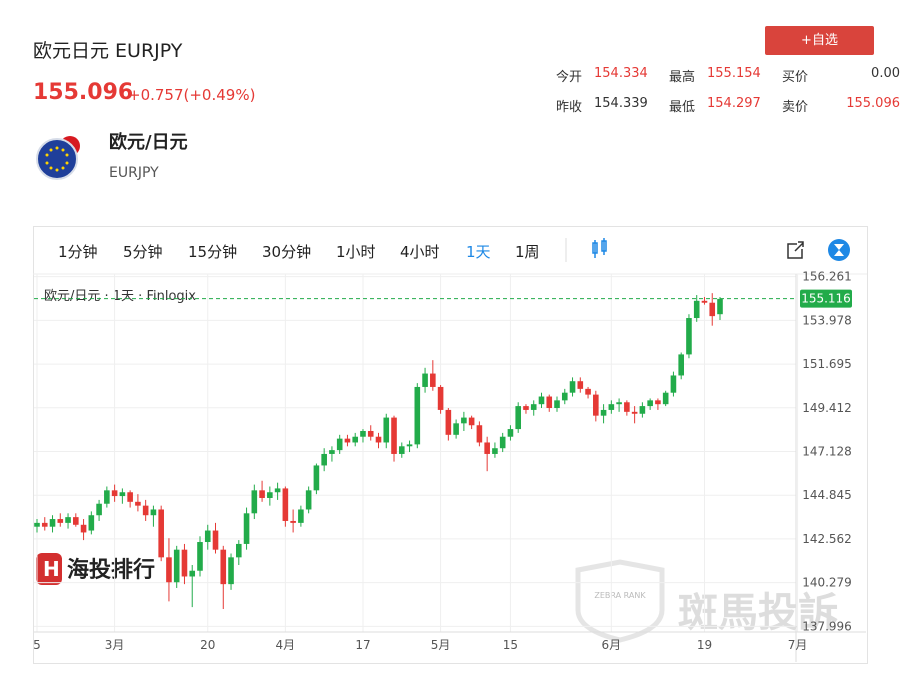 The width and height of the screenshot is (900, 674). Describe the element at coordinates (827, 495) in the screenshot. I see `y-tick-label: 144.845` at that location.